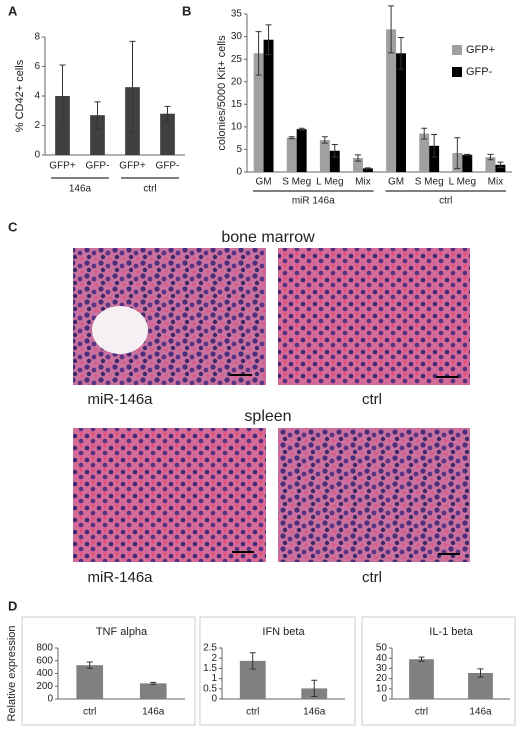  I want to click on y-axis-label: % CD42+ cells, so click(20, 95).